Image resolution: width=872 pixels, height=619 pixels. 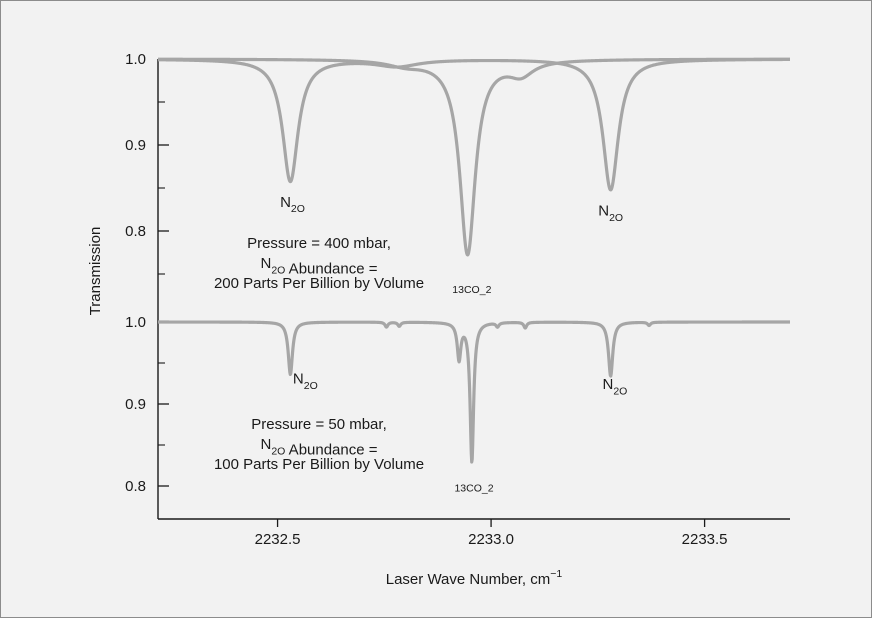 I want to click on info-line: 200 Parts Per Billion by Volume, so click(x=319, y=283).